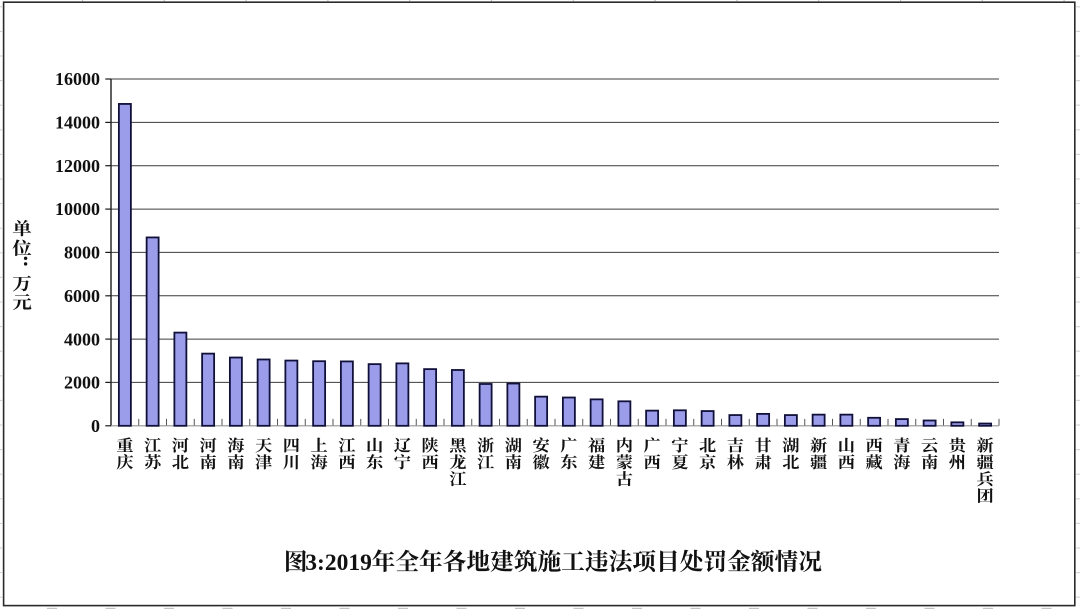  I want to click on svg-text: 6000, so click(82, 296).